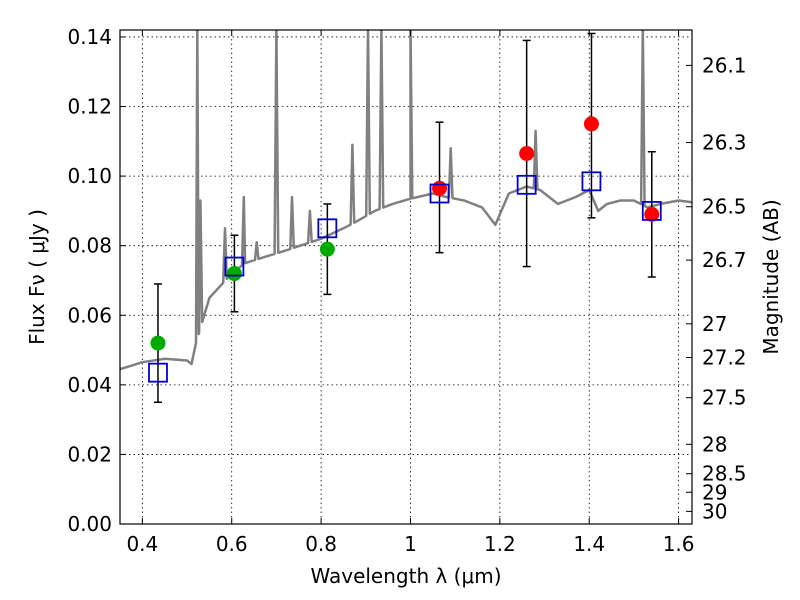 This screenshot has width=800, height=600. What do you see at coordinates (724, 143) in the screenshot?
I see `mag-tick-label: 26.3` at bounding box center [724, 143].